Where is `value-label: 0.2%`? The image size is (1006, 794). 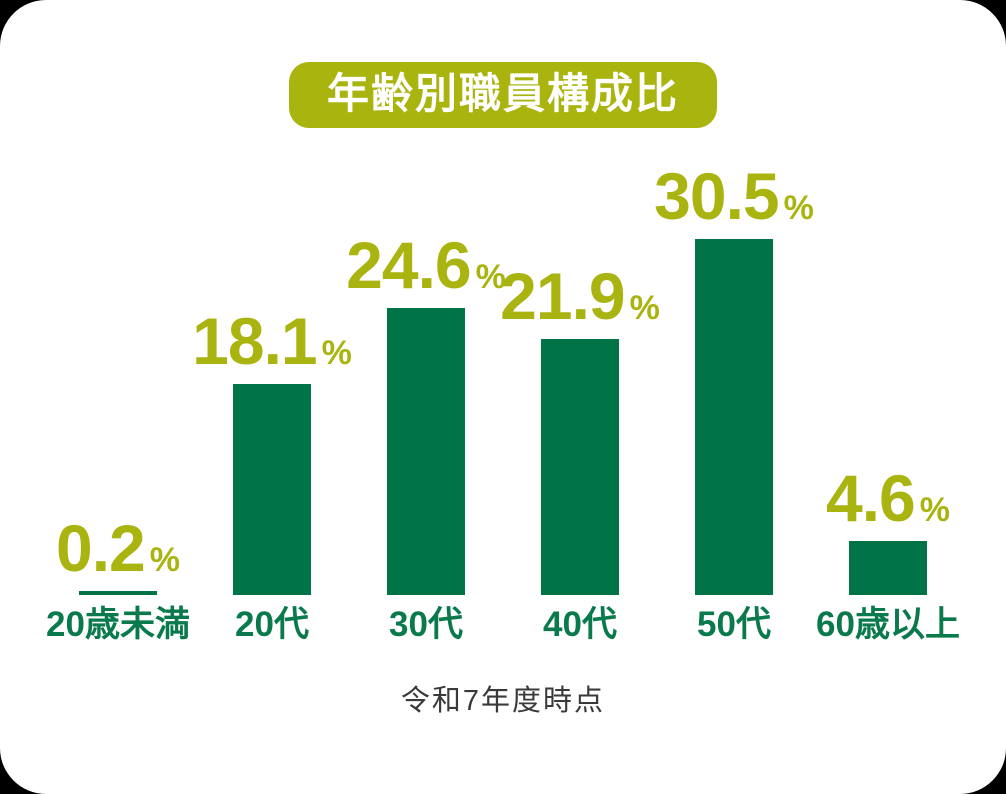 value-label: 0.2% is located at coordinates (118, 548).